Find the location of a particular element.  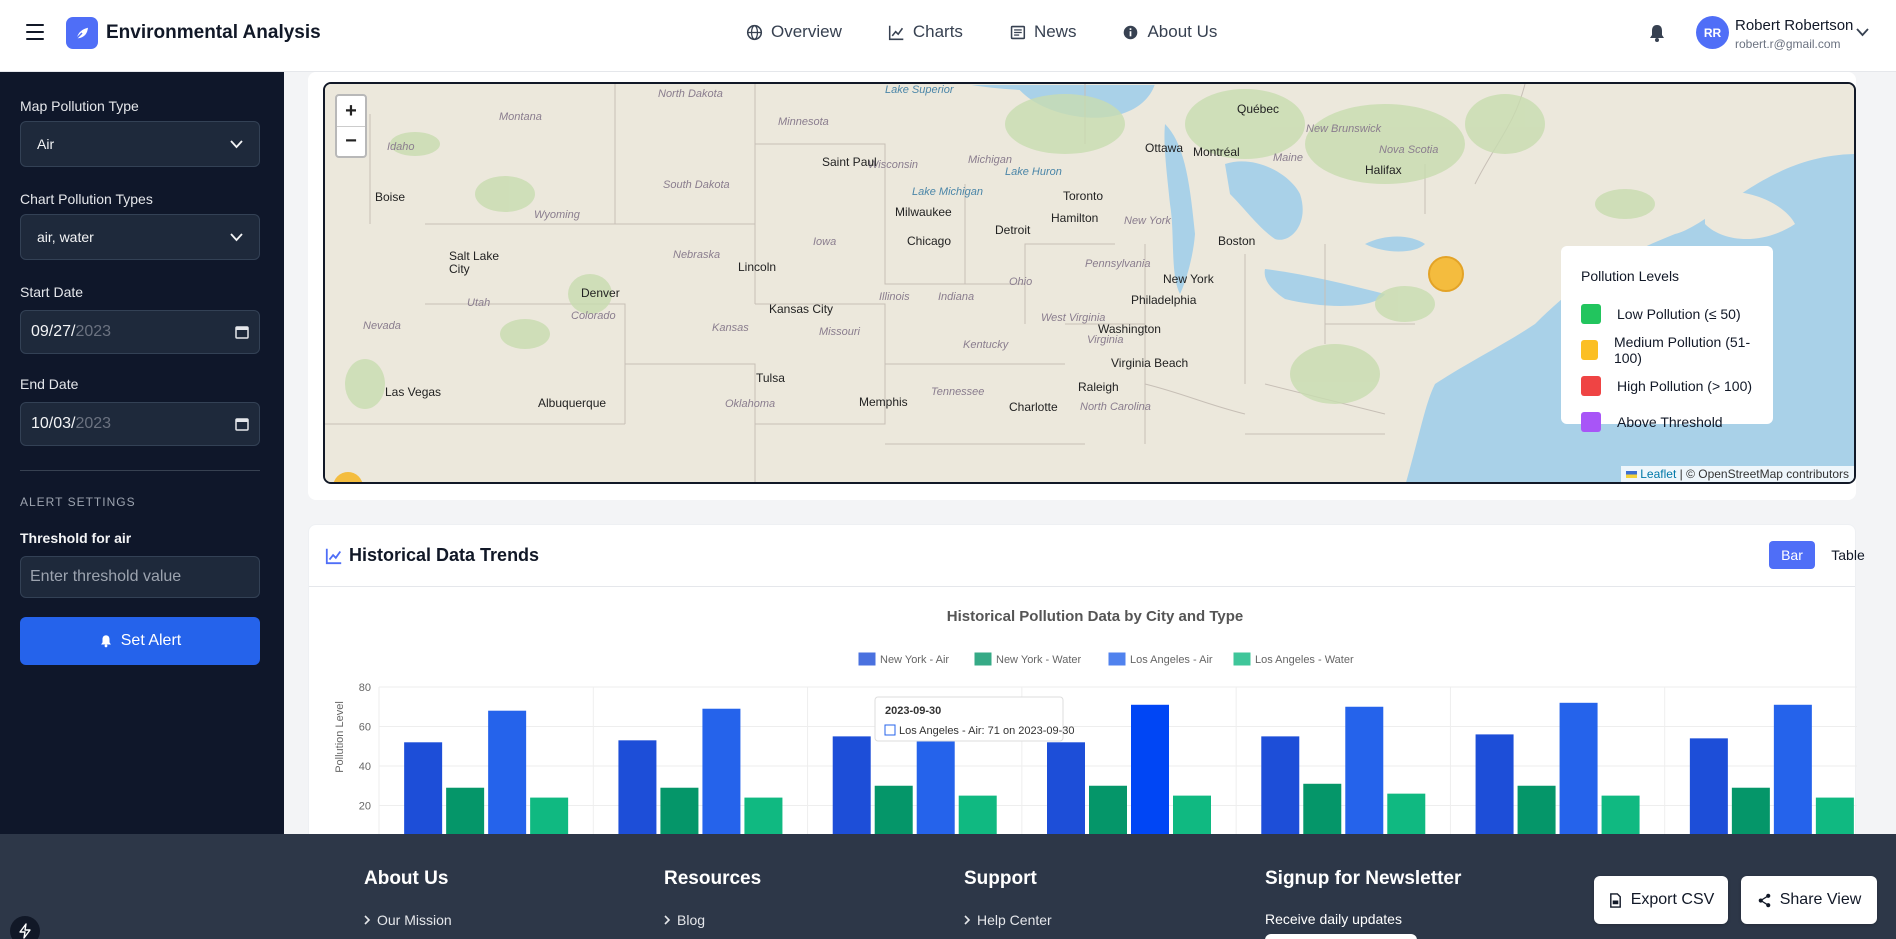

nav-news: News is located at coordinates (1042, 32).